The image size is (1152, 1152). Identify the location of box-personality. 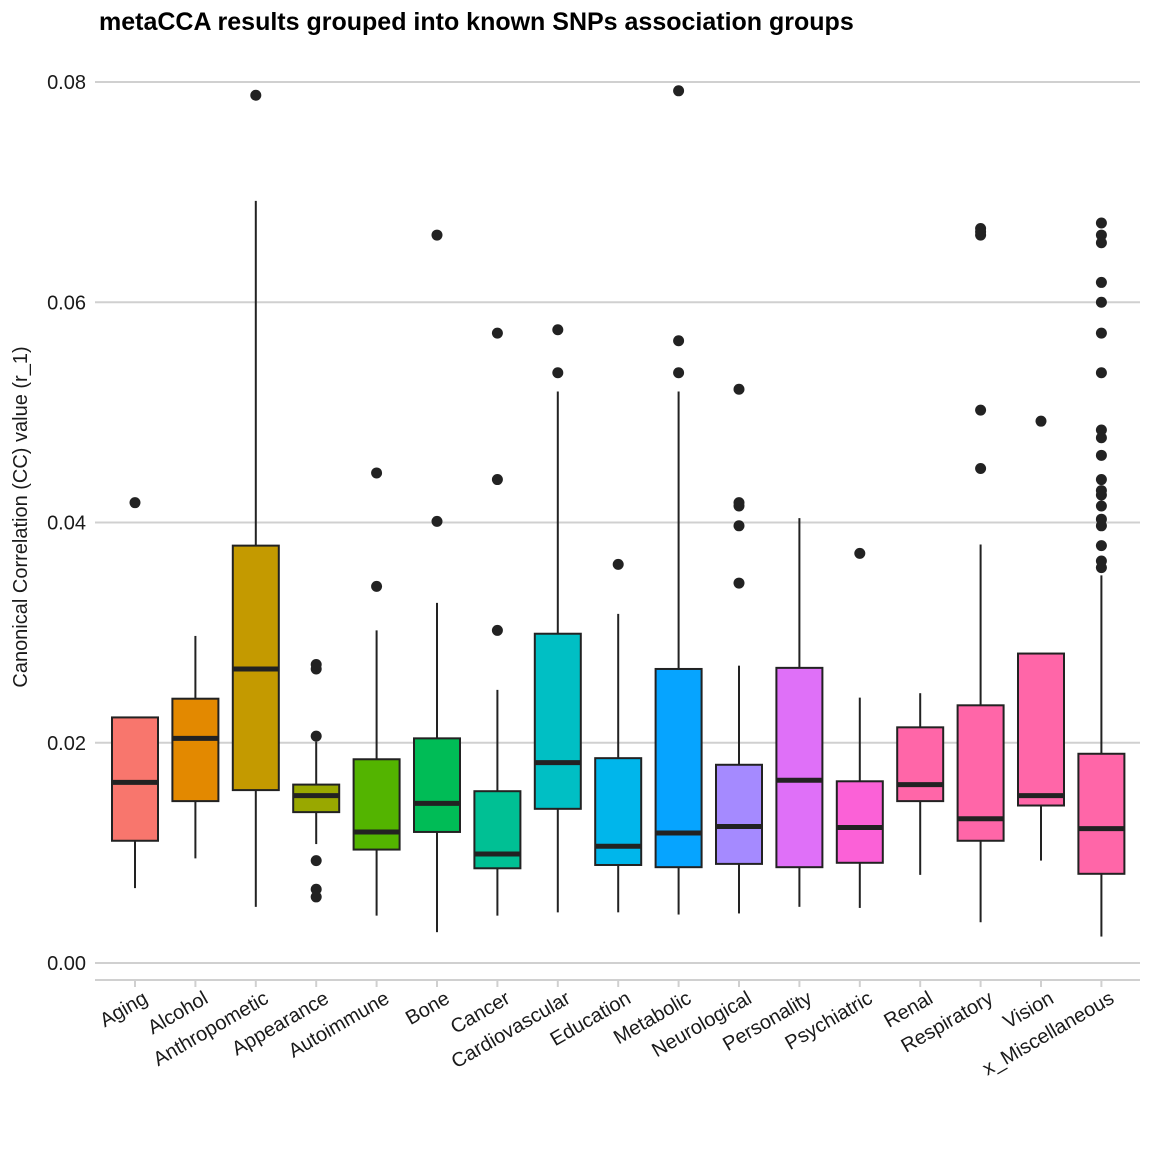
(799, 712).